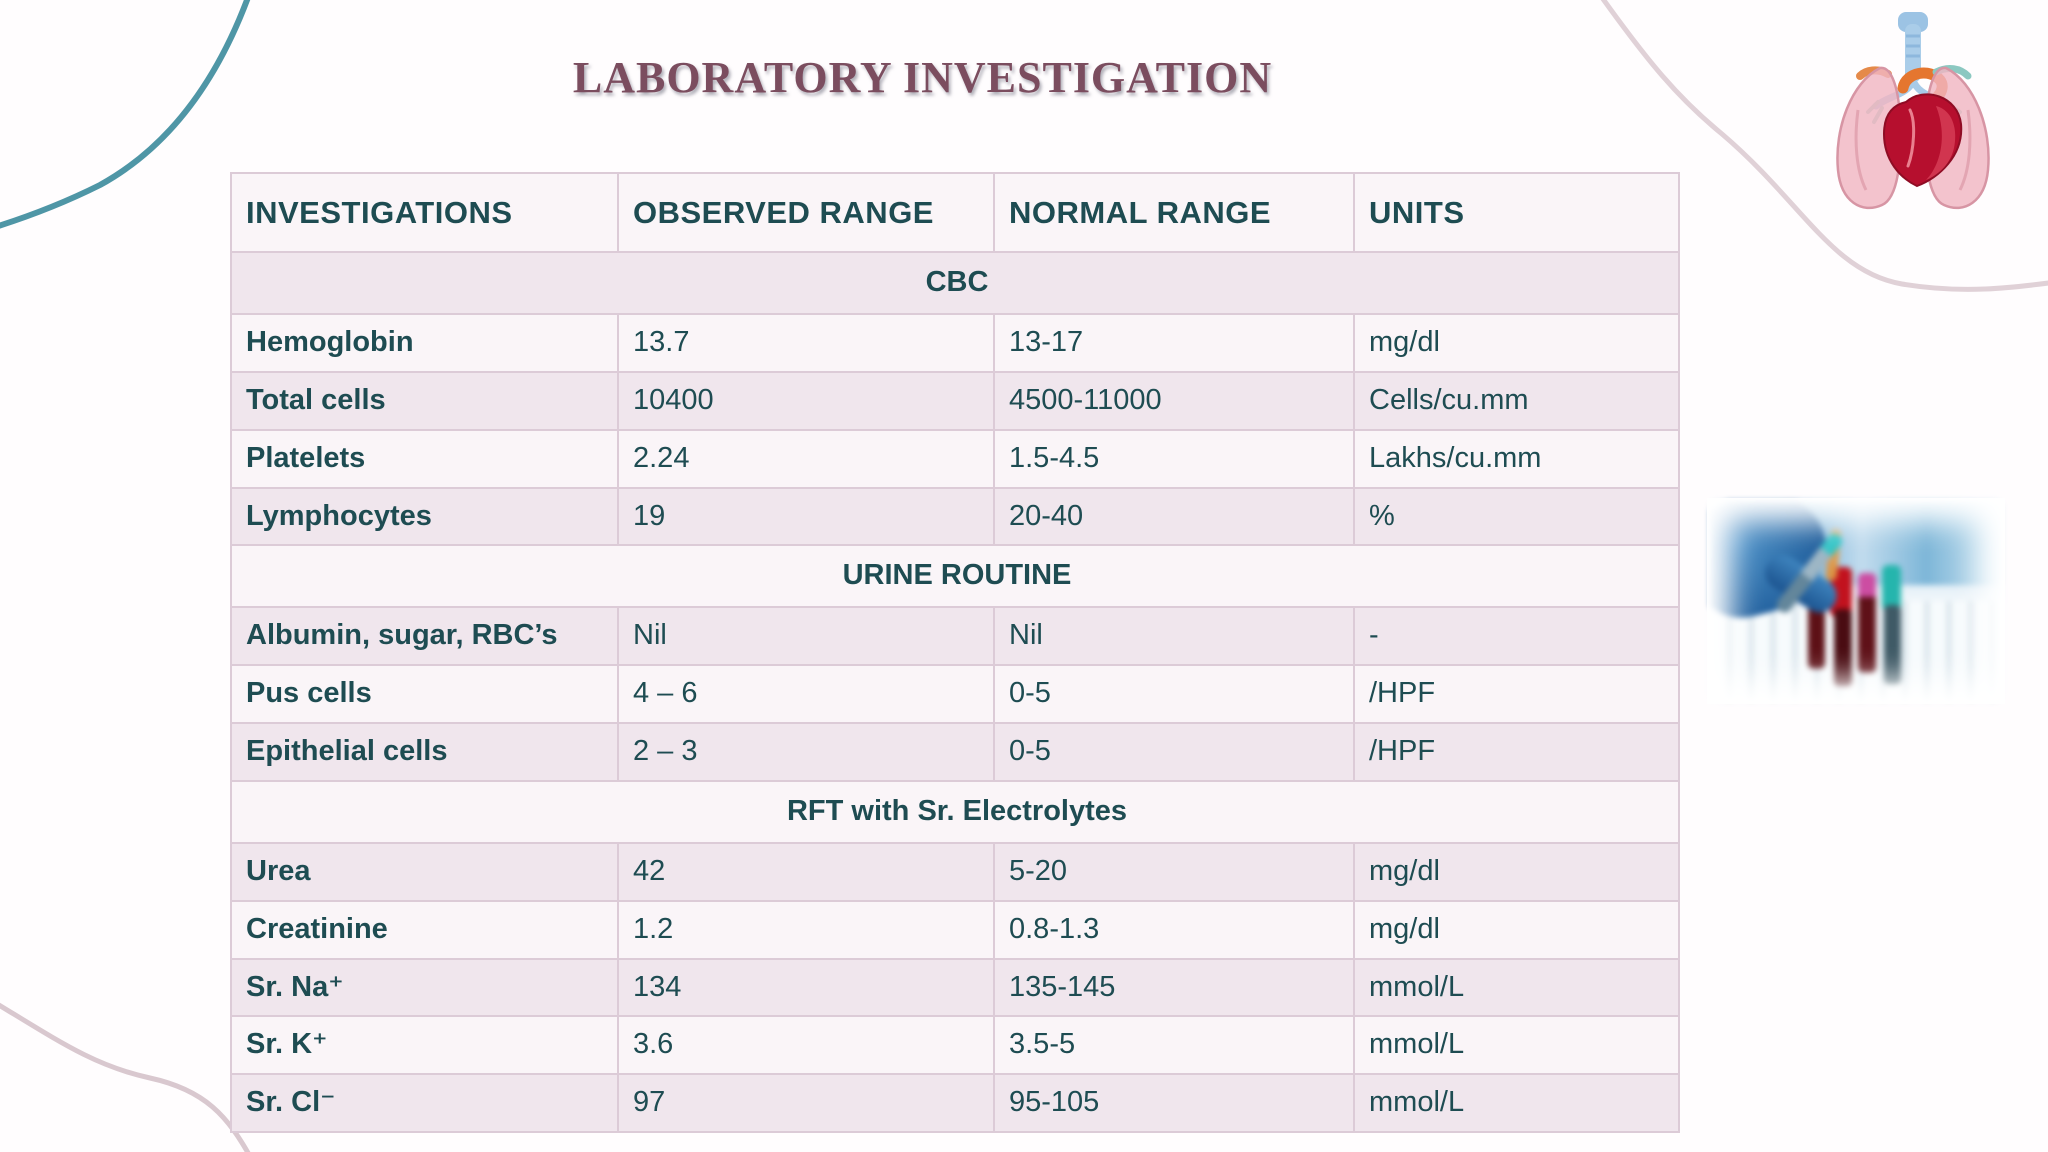 This screenshot has height=1152, width=2048. What do you see at coordinates (424, 458) in the screenshot?
I see `cell-investigation: Platelets` at bounding box center [424, 458].